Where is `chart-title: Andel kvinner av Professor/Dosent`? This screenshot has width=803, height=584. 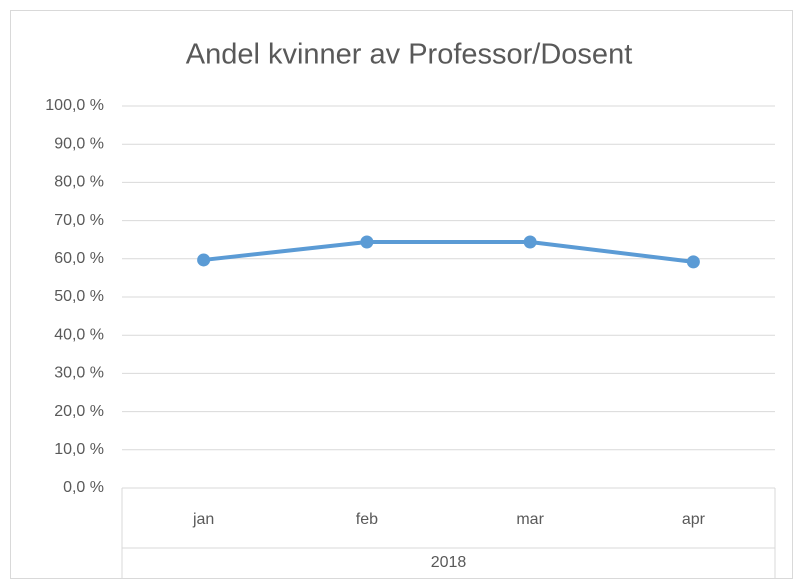 chart-title: Andel kvinner av Professor/Dosent is located at coordinates (409, 55).